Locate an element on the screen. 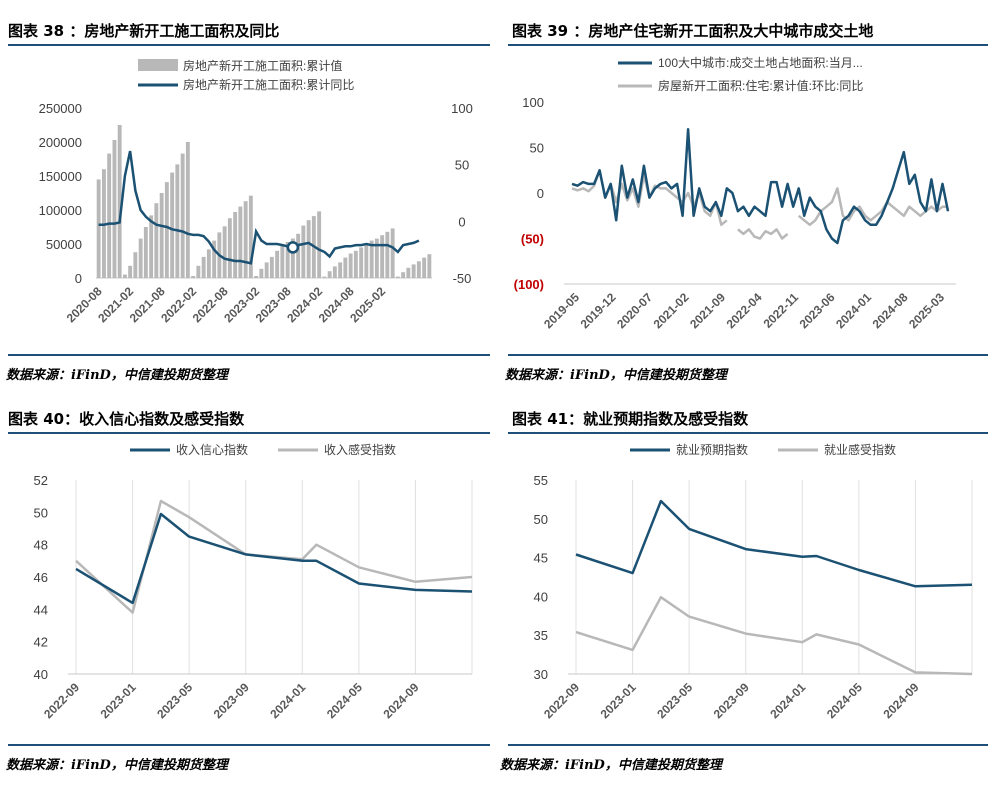  chart39-x-tick: 2021-02 is located at coordinates (671, 310).